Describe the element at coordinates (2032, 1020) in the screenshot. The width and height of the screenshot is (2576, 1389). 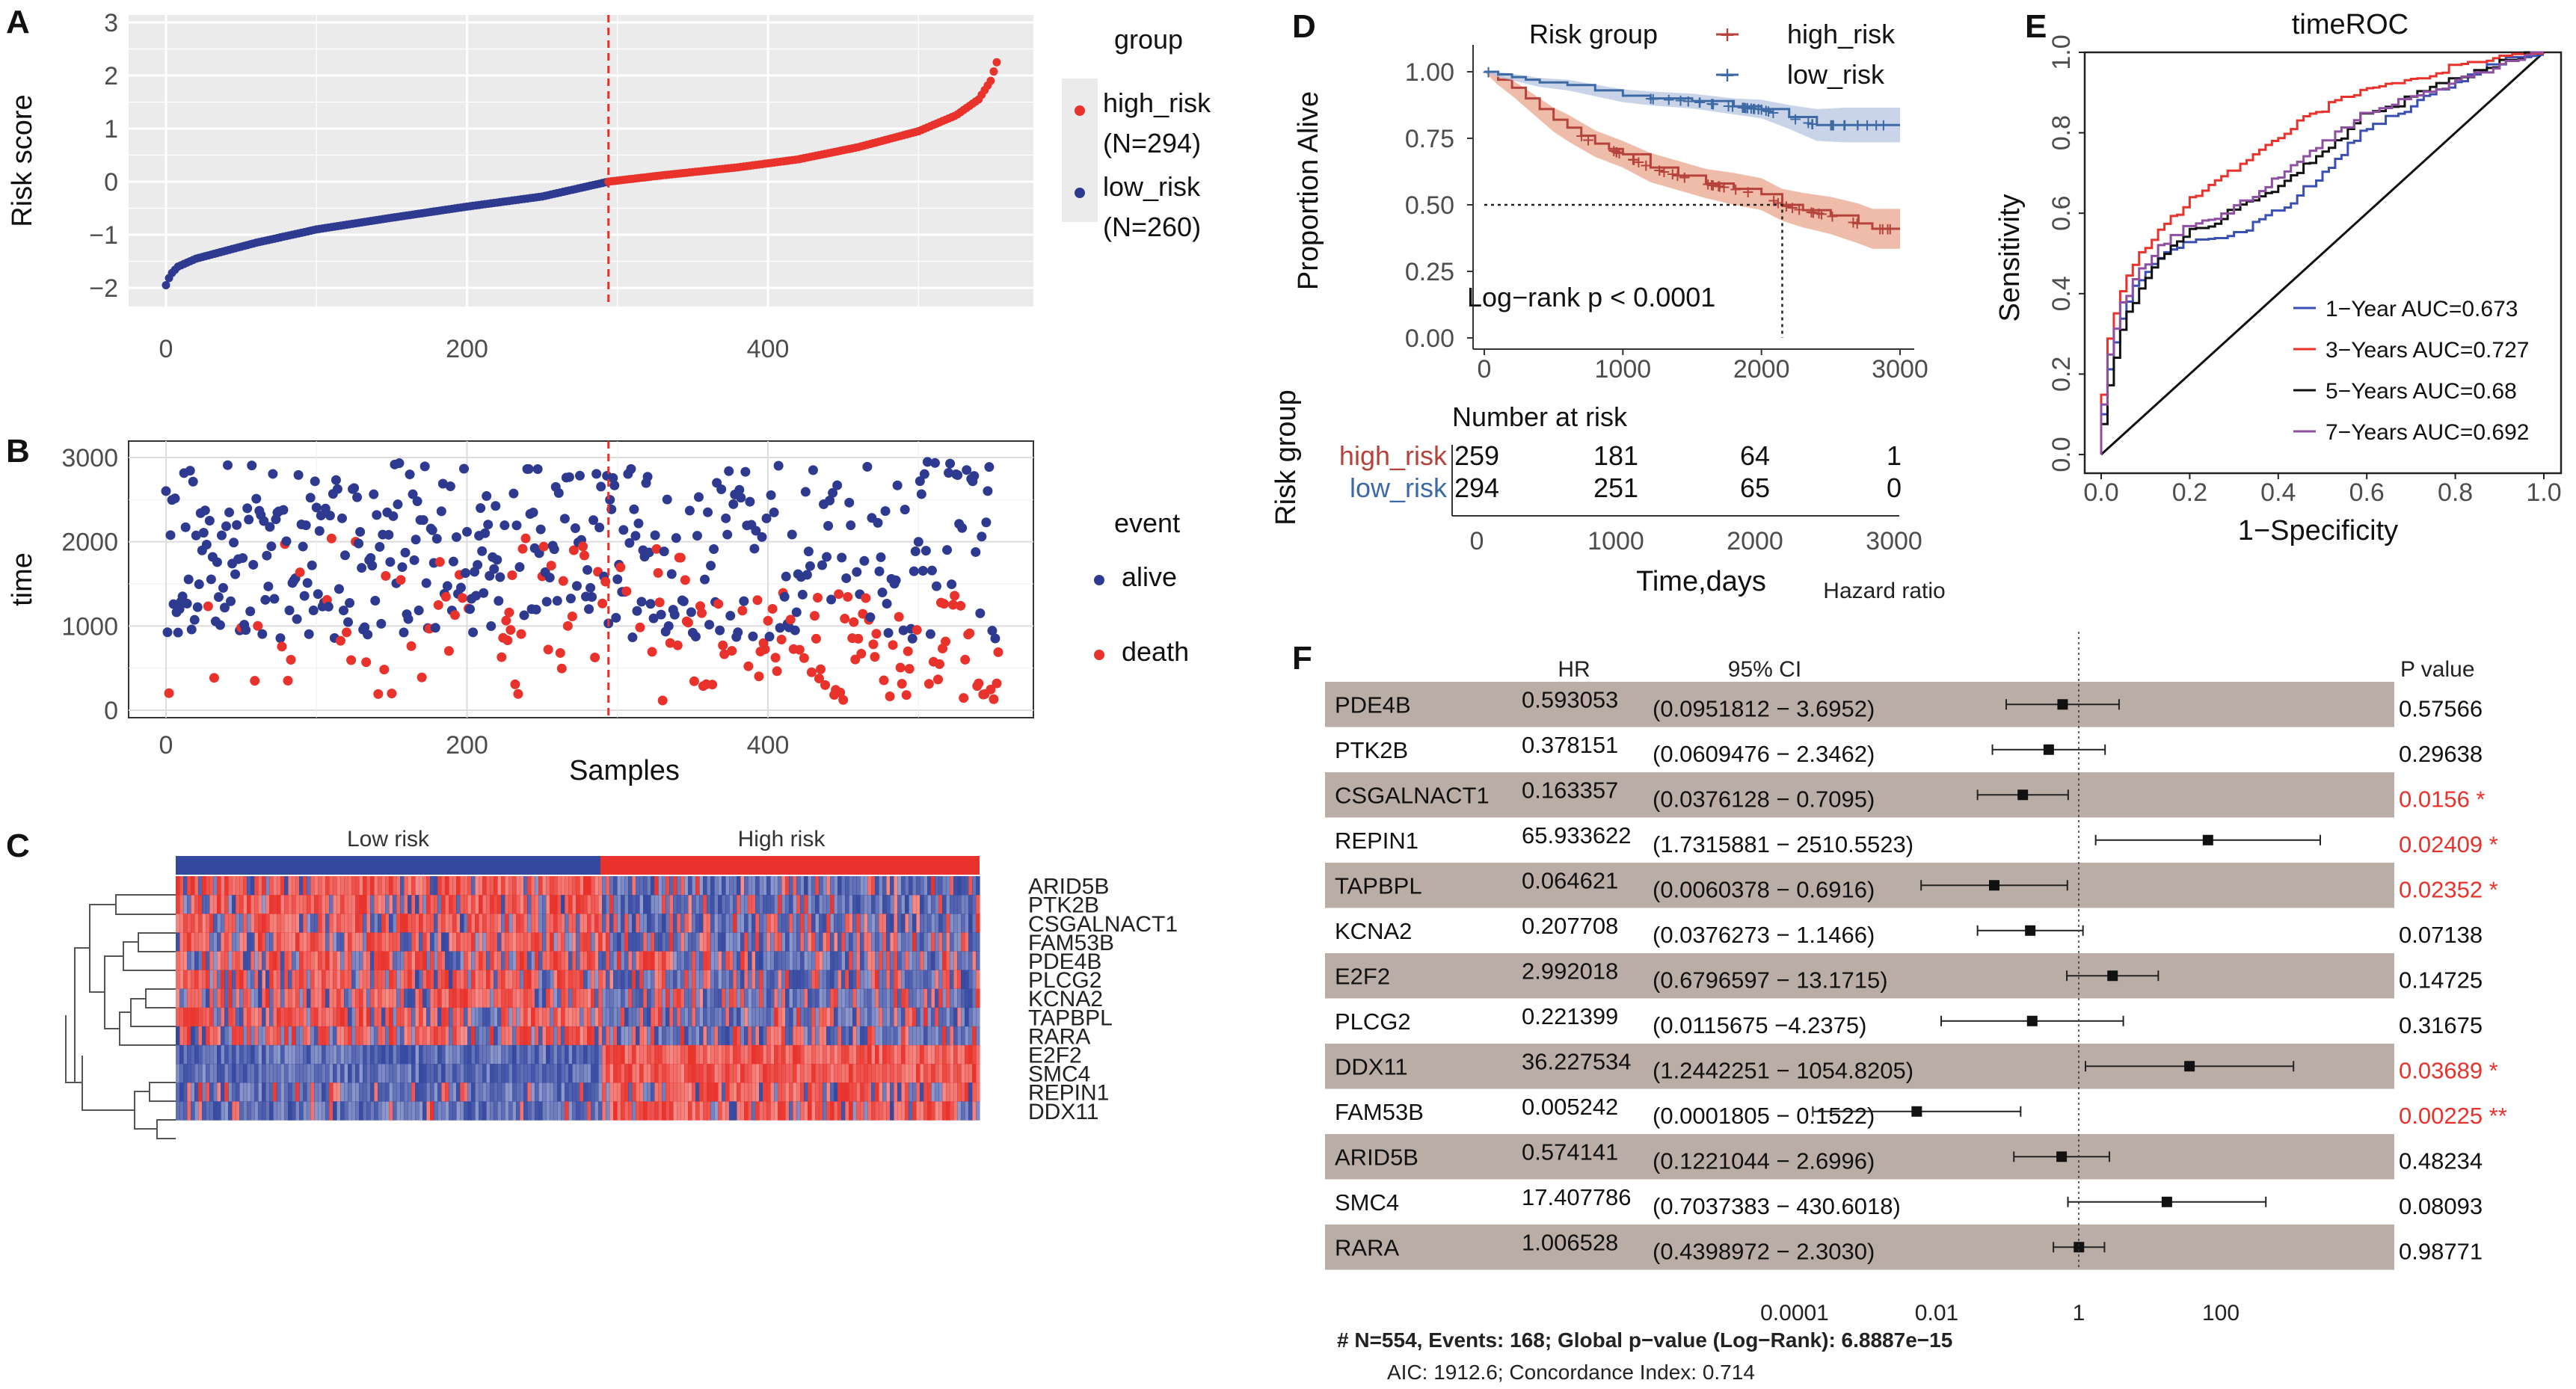
I see `panel-f-hr-square` at that location.